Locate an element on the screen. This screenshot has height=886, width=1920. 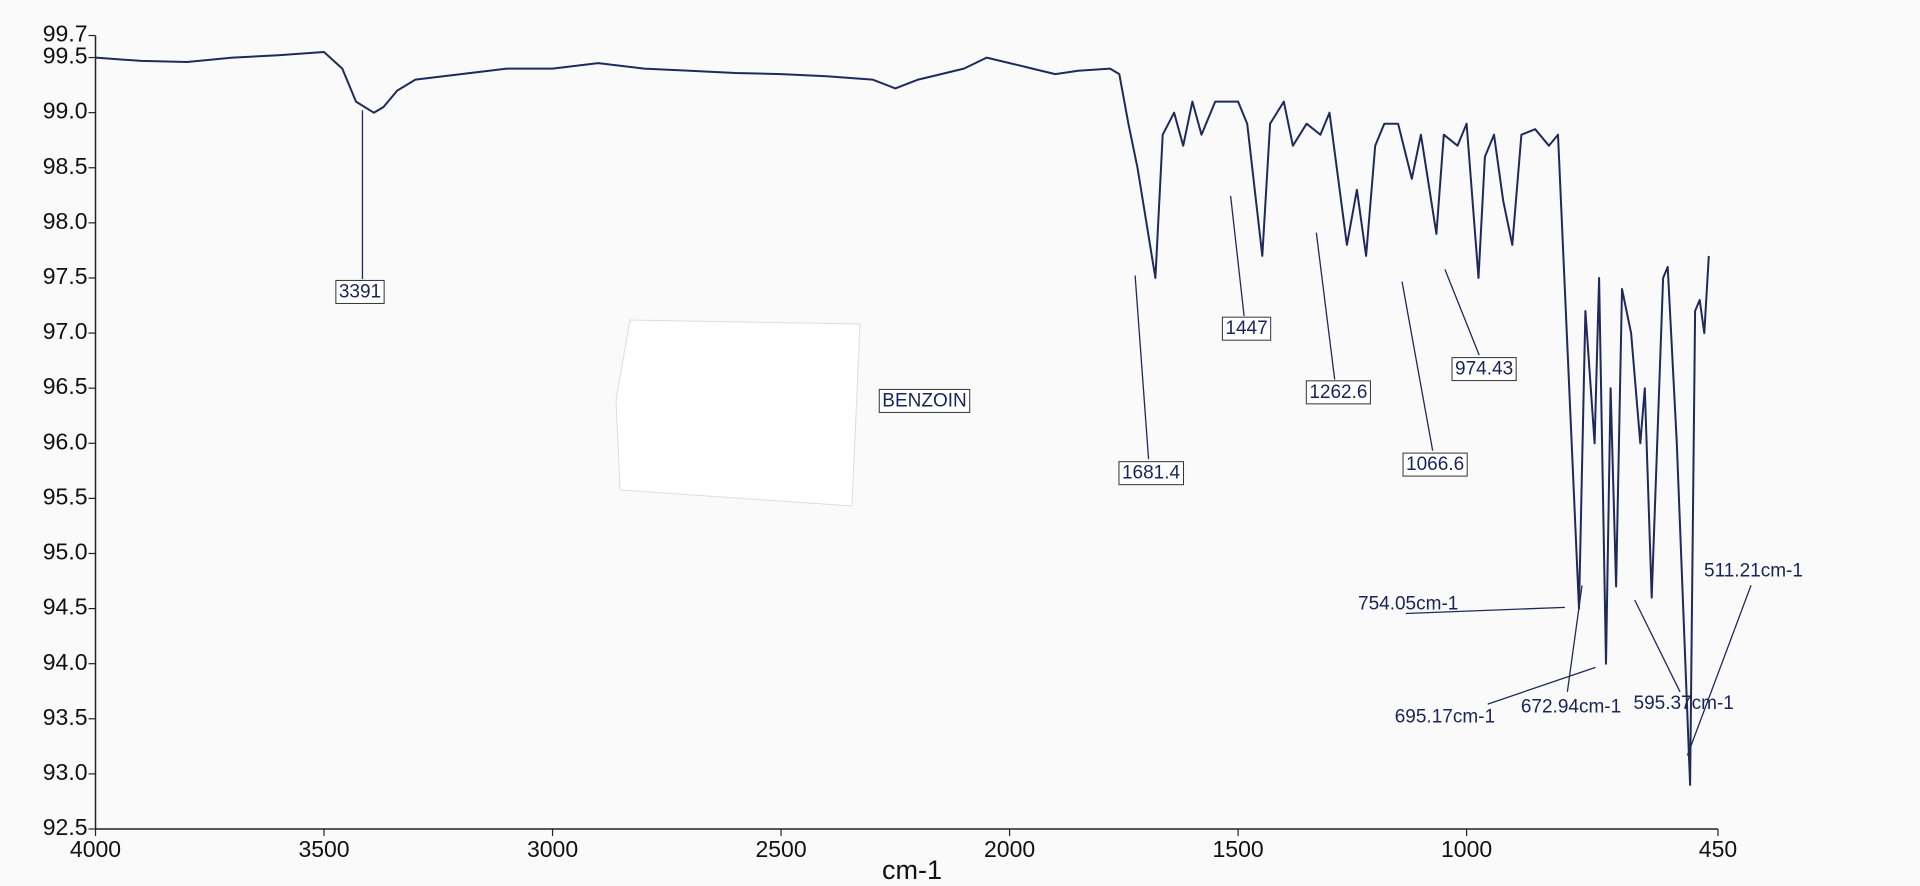
y-tick-label: 94.0 is located at coordinates (65, 662).